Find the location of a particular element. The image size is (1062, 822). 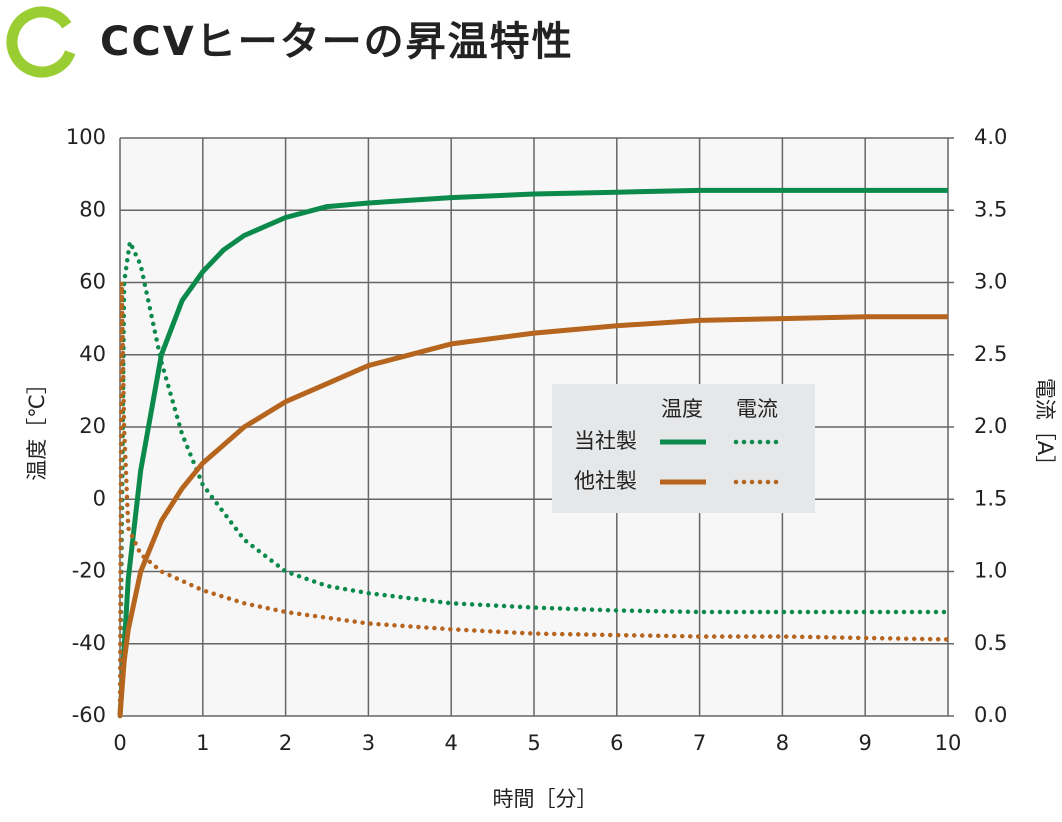

x-tick-label: 10 is located at coordinates (948, 743).